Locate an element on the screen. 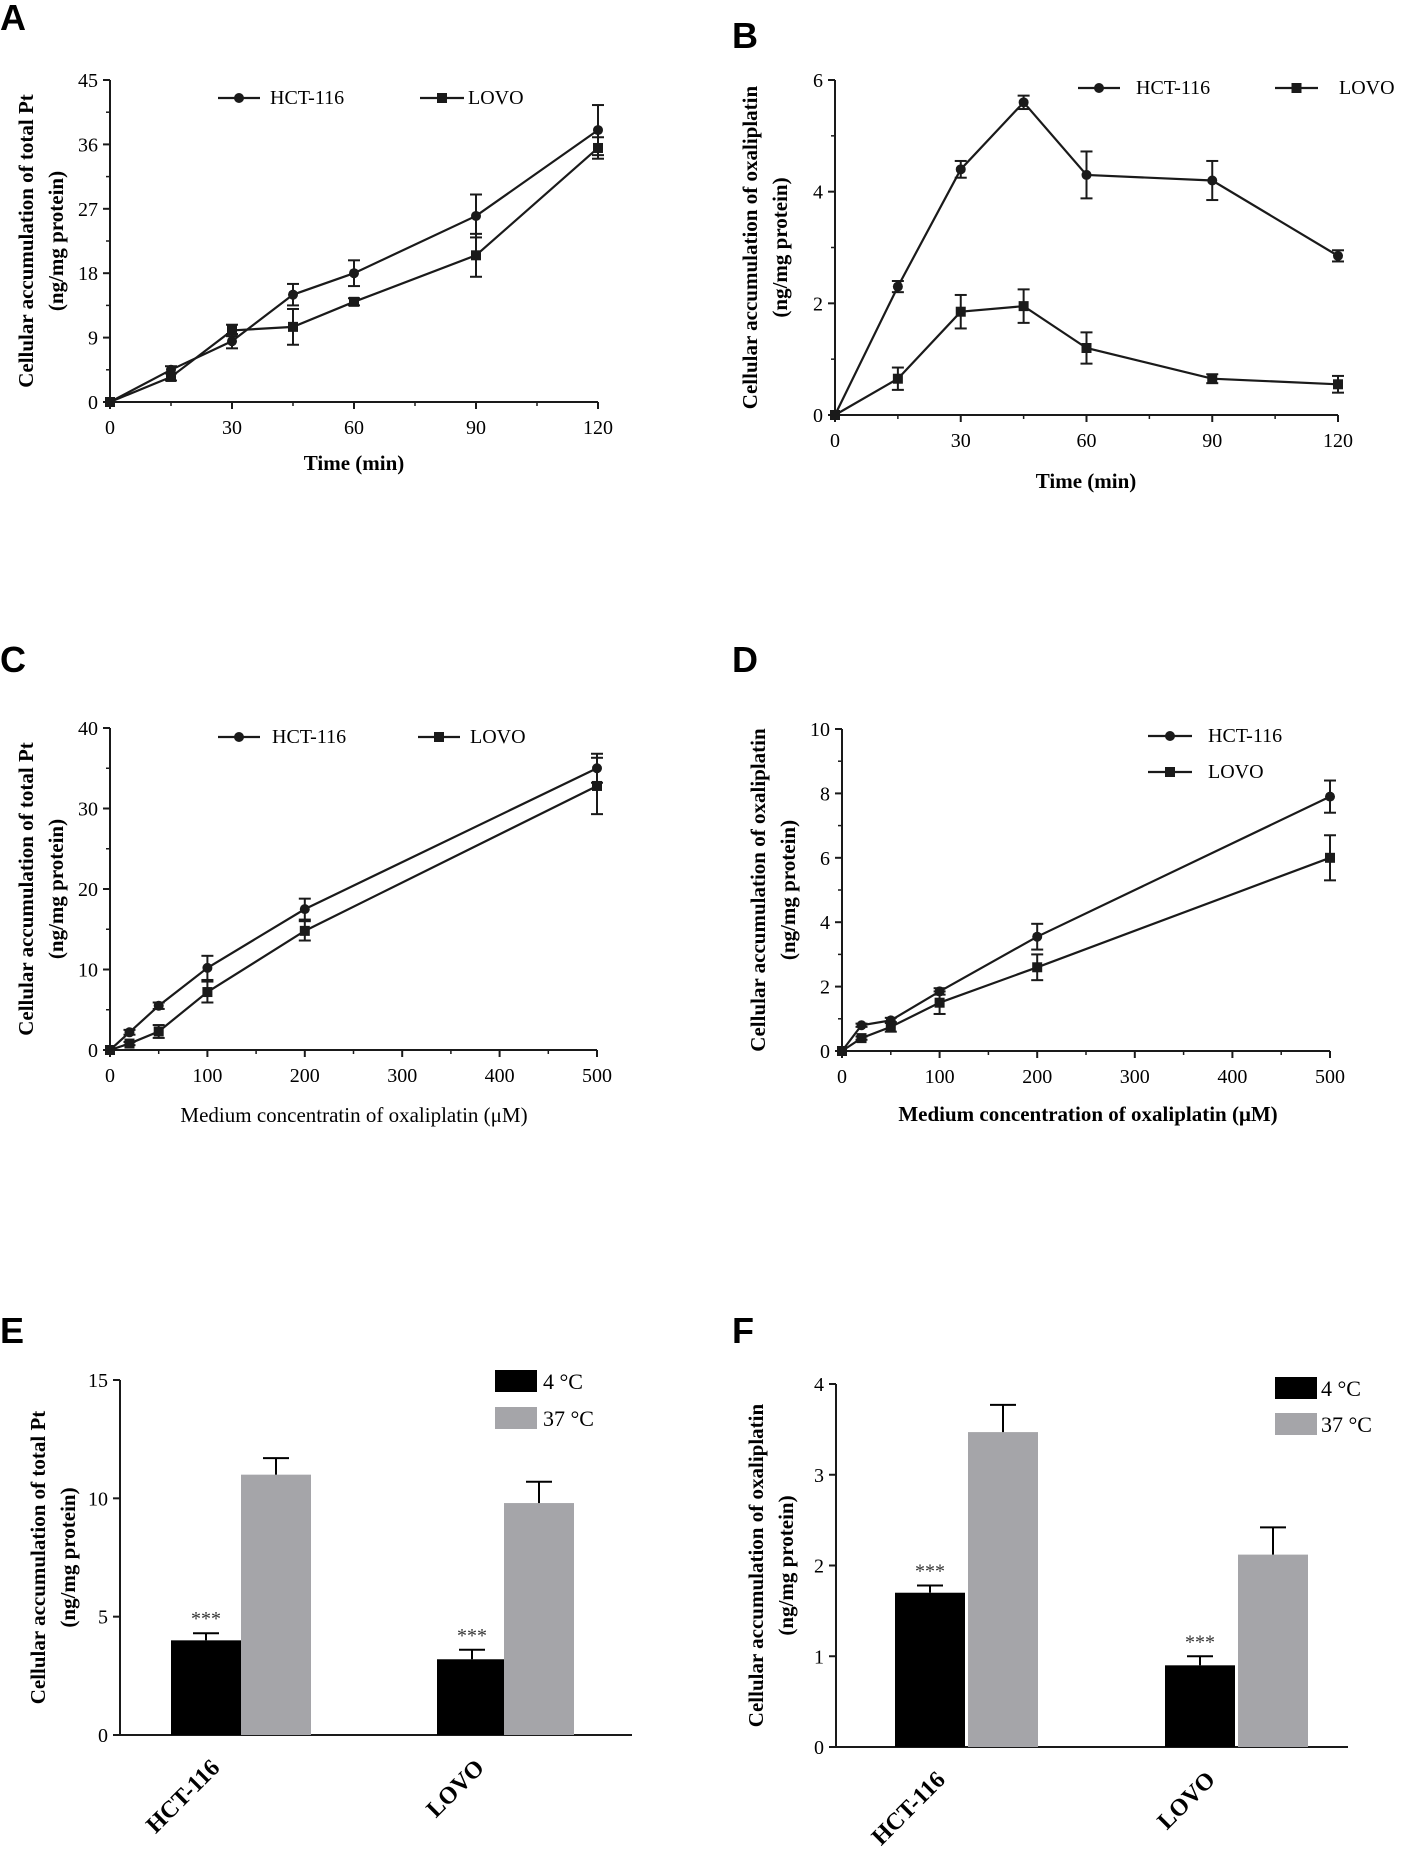 This screenshot has height=1860, width=1402. legend-label: 4 °C is located at coordinates (1341, 1388).